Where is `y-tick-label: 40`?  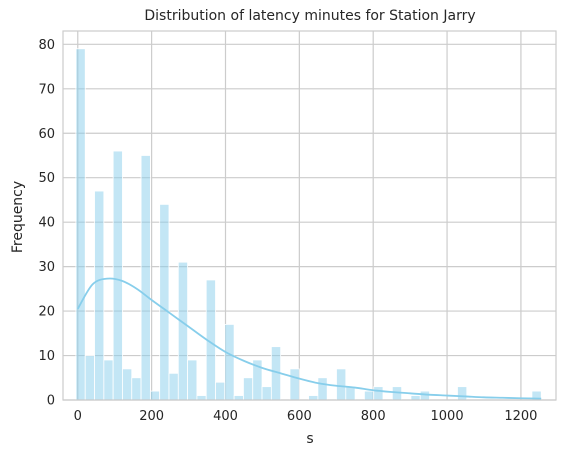
y-tick-label: 40 is located at coordinates (46, 223).